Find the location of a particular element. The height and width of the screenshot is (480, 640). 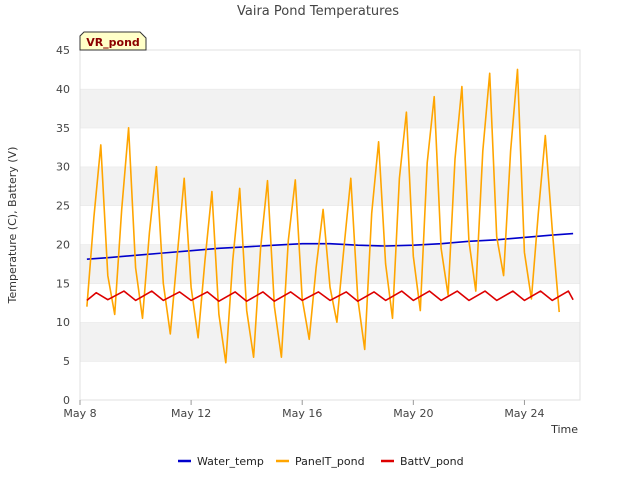

y-tick-label: 15 is located at coordinates (63, 283).